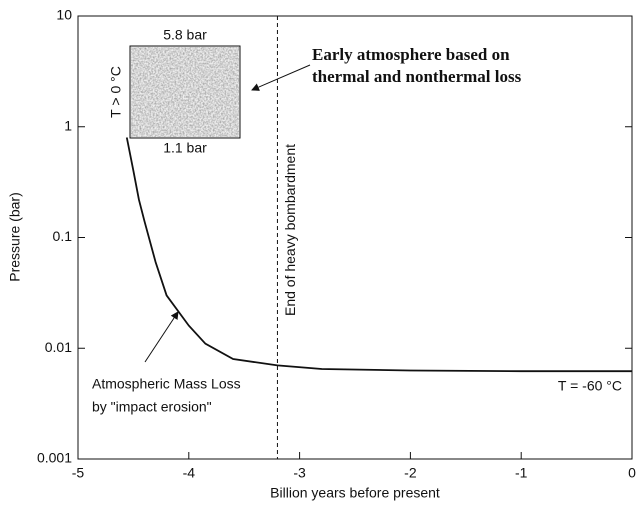 The width and height of the screenshot is (640, 508). What do you see at coordinates (15, 236) in the screenshot?
I see `y-axis-label: Pressure (bar)` at bounding box center [15, 236].